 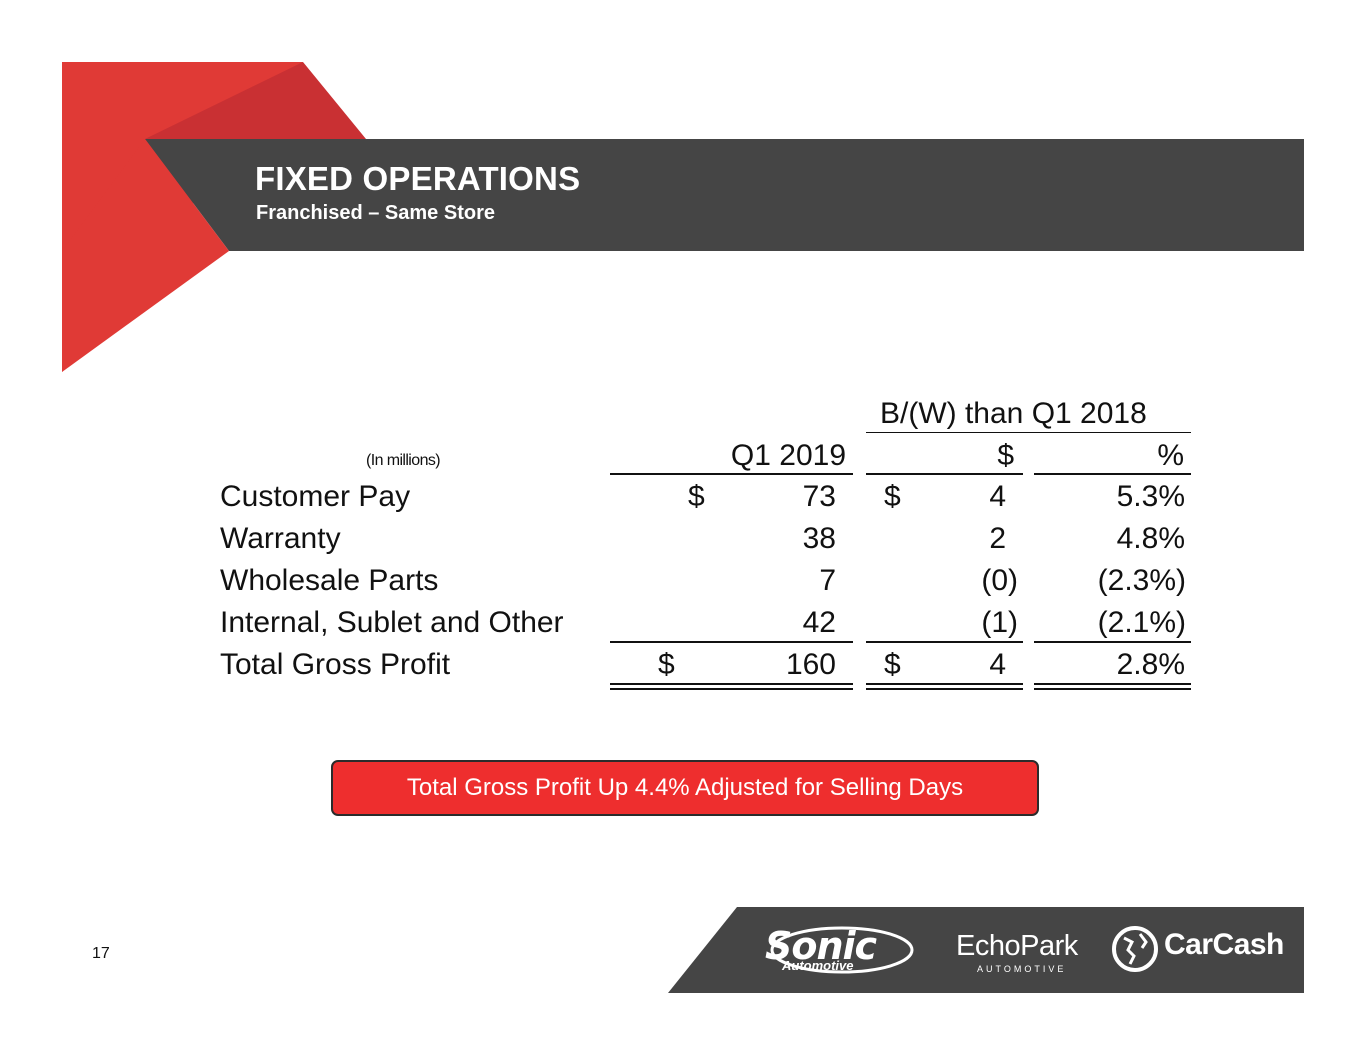 What do you see at coordinates (944, 474) in the screenshot?
I see `header-rule-dollar` at bounding box center [944, 474].